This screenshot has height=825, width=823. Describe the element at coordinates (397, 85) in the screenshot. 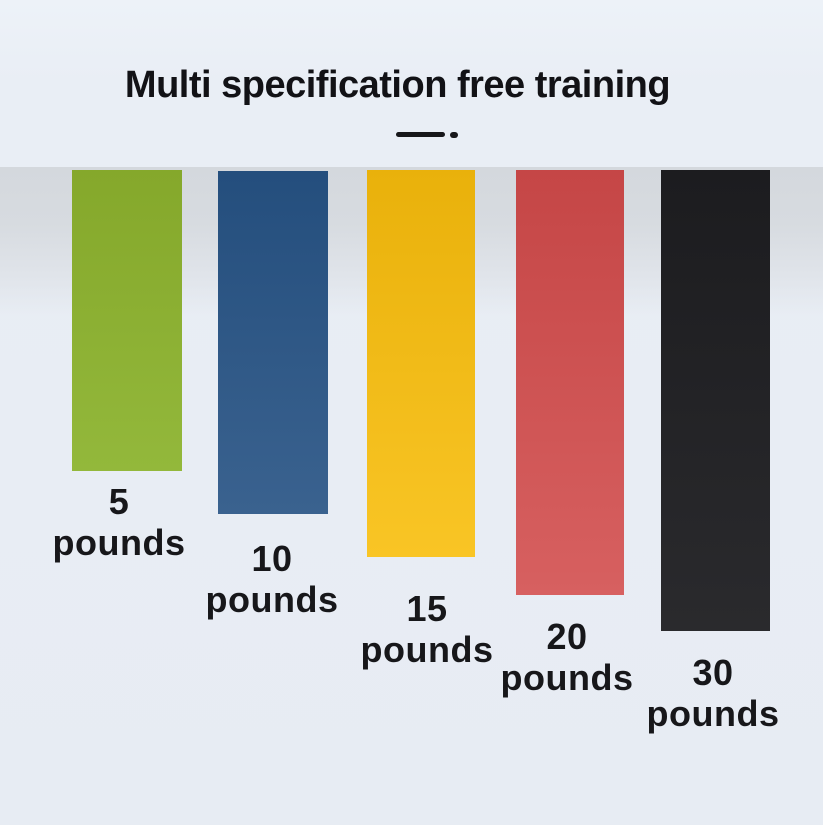

I see `poster-title: Multi specification free training` at that location.